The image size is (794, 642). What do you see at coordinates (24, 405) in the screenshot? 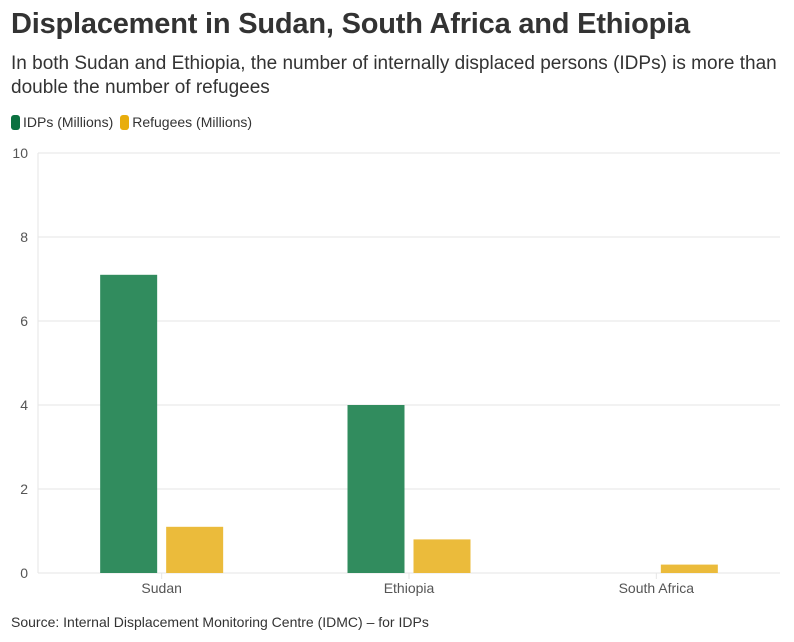
I see `y-tick-label: 4` at bounding box center [24, 405].